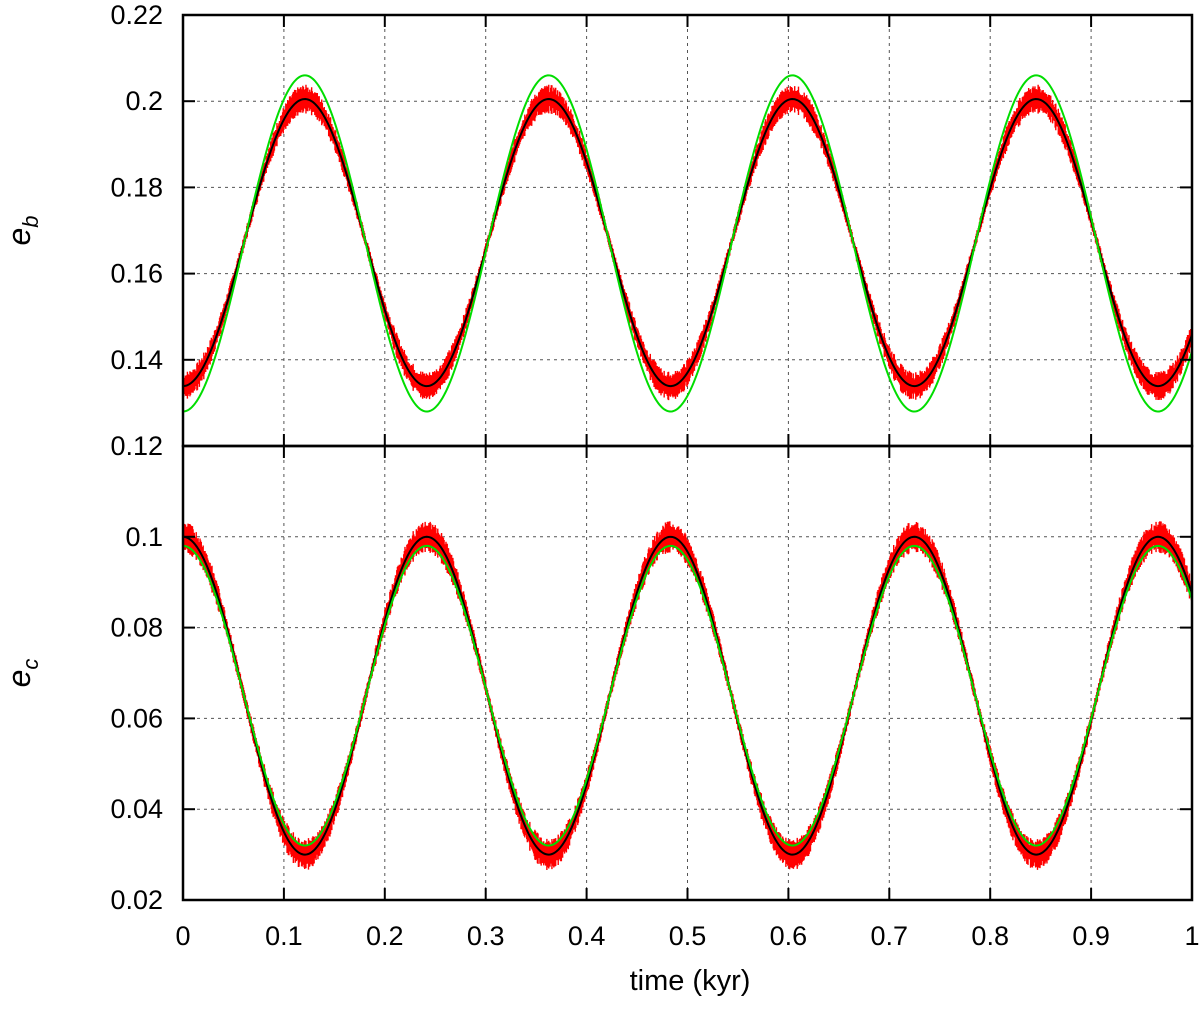 The image size is (1200, 1010). Describe the element at coordinates (789, 936) in the screenshot. I see `x-tick-label: 0.6` at that location.